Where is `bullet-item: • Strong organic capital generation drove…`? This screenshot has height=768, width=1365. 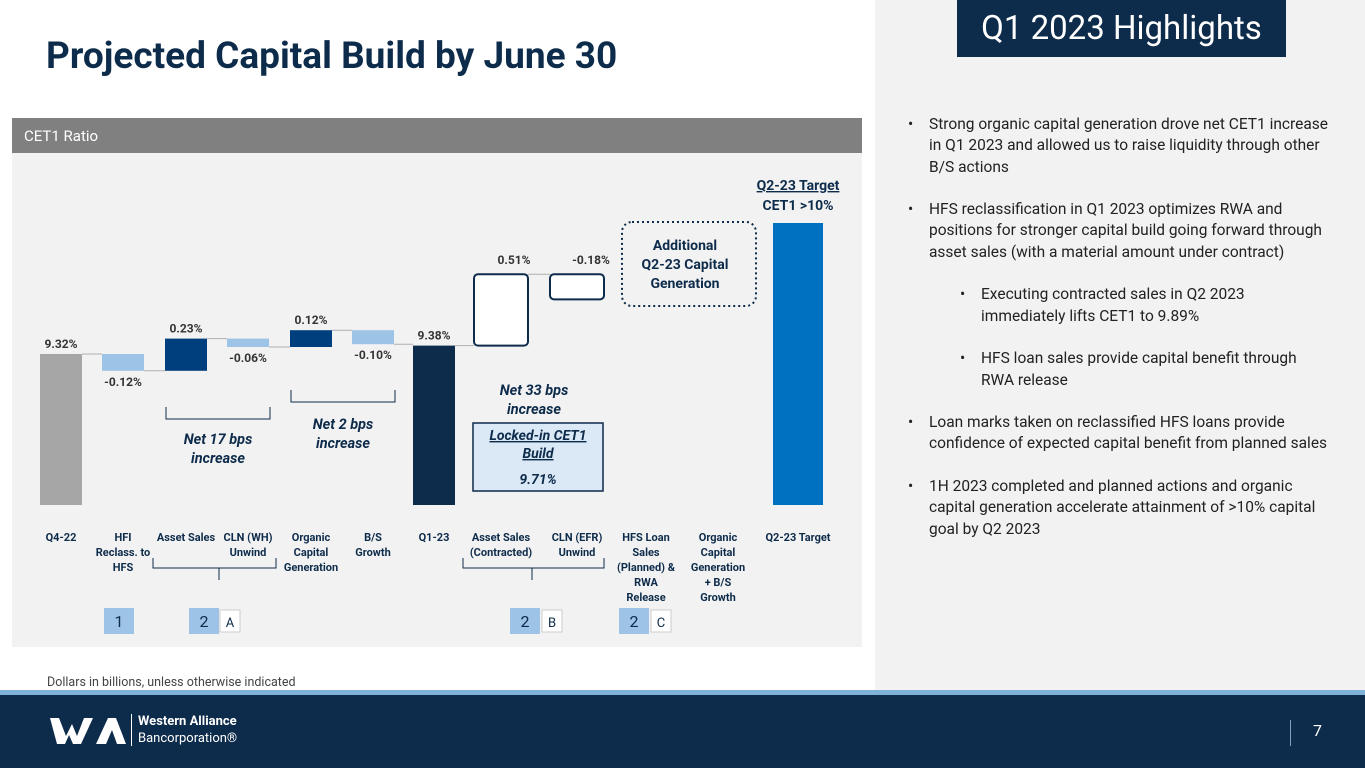 bullet-item: • Strong organic capital generation drove… is located at coordinates (1118, 146).